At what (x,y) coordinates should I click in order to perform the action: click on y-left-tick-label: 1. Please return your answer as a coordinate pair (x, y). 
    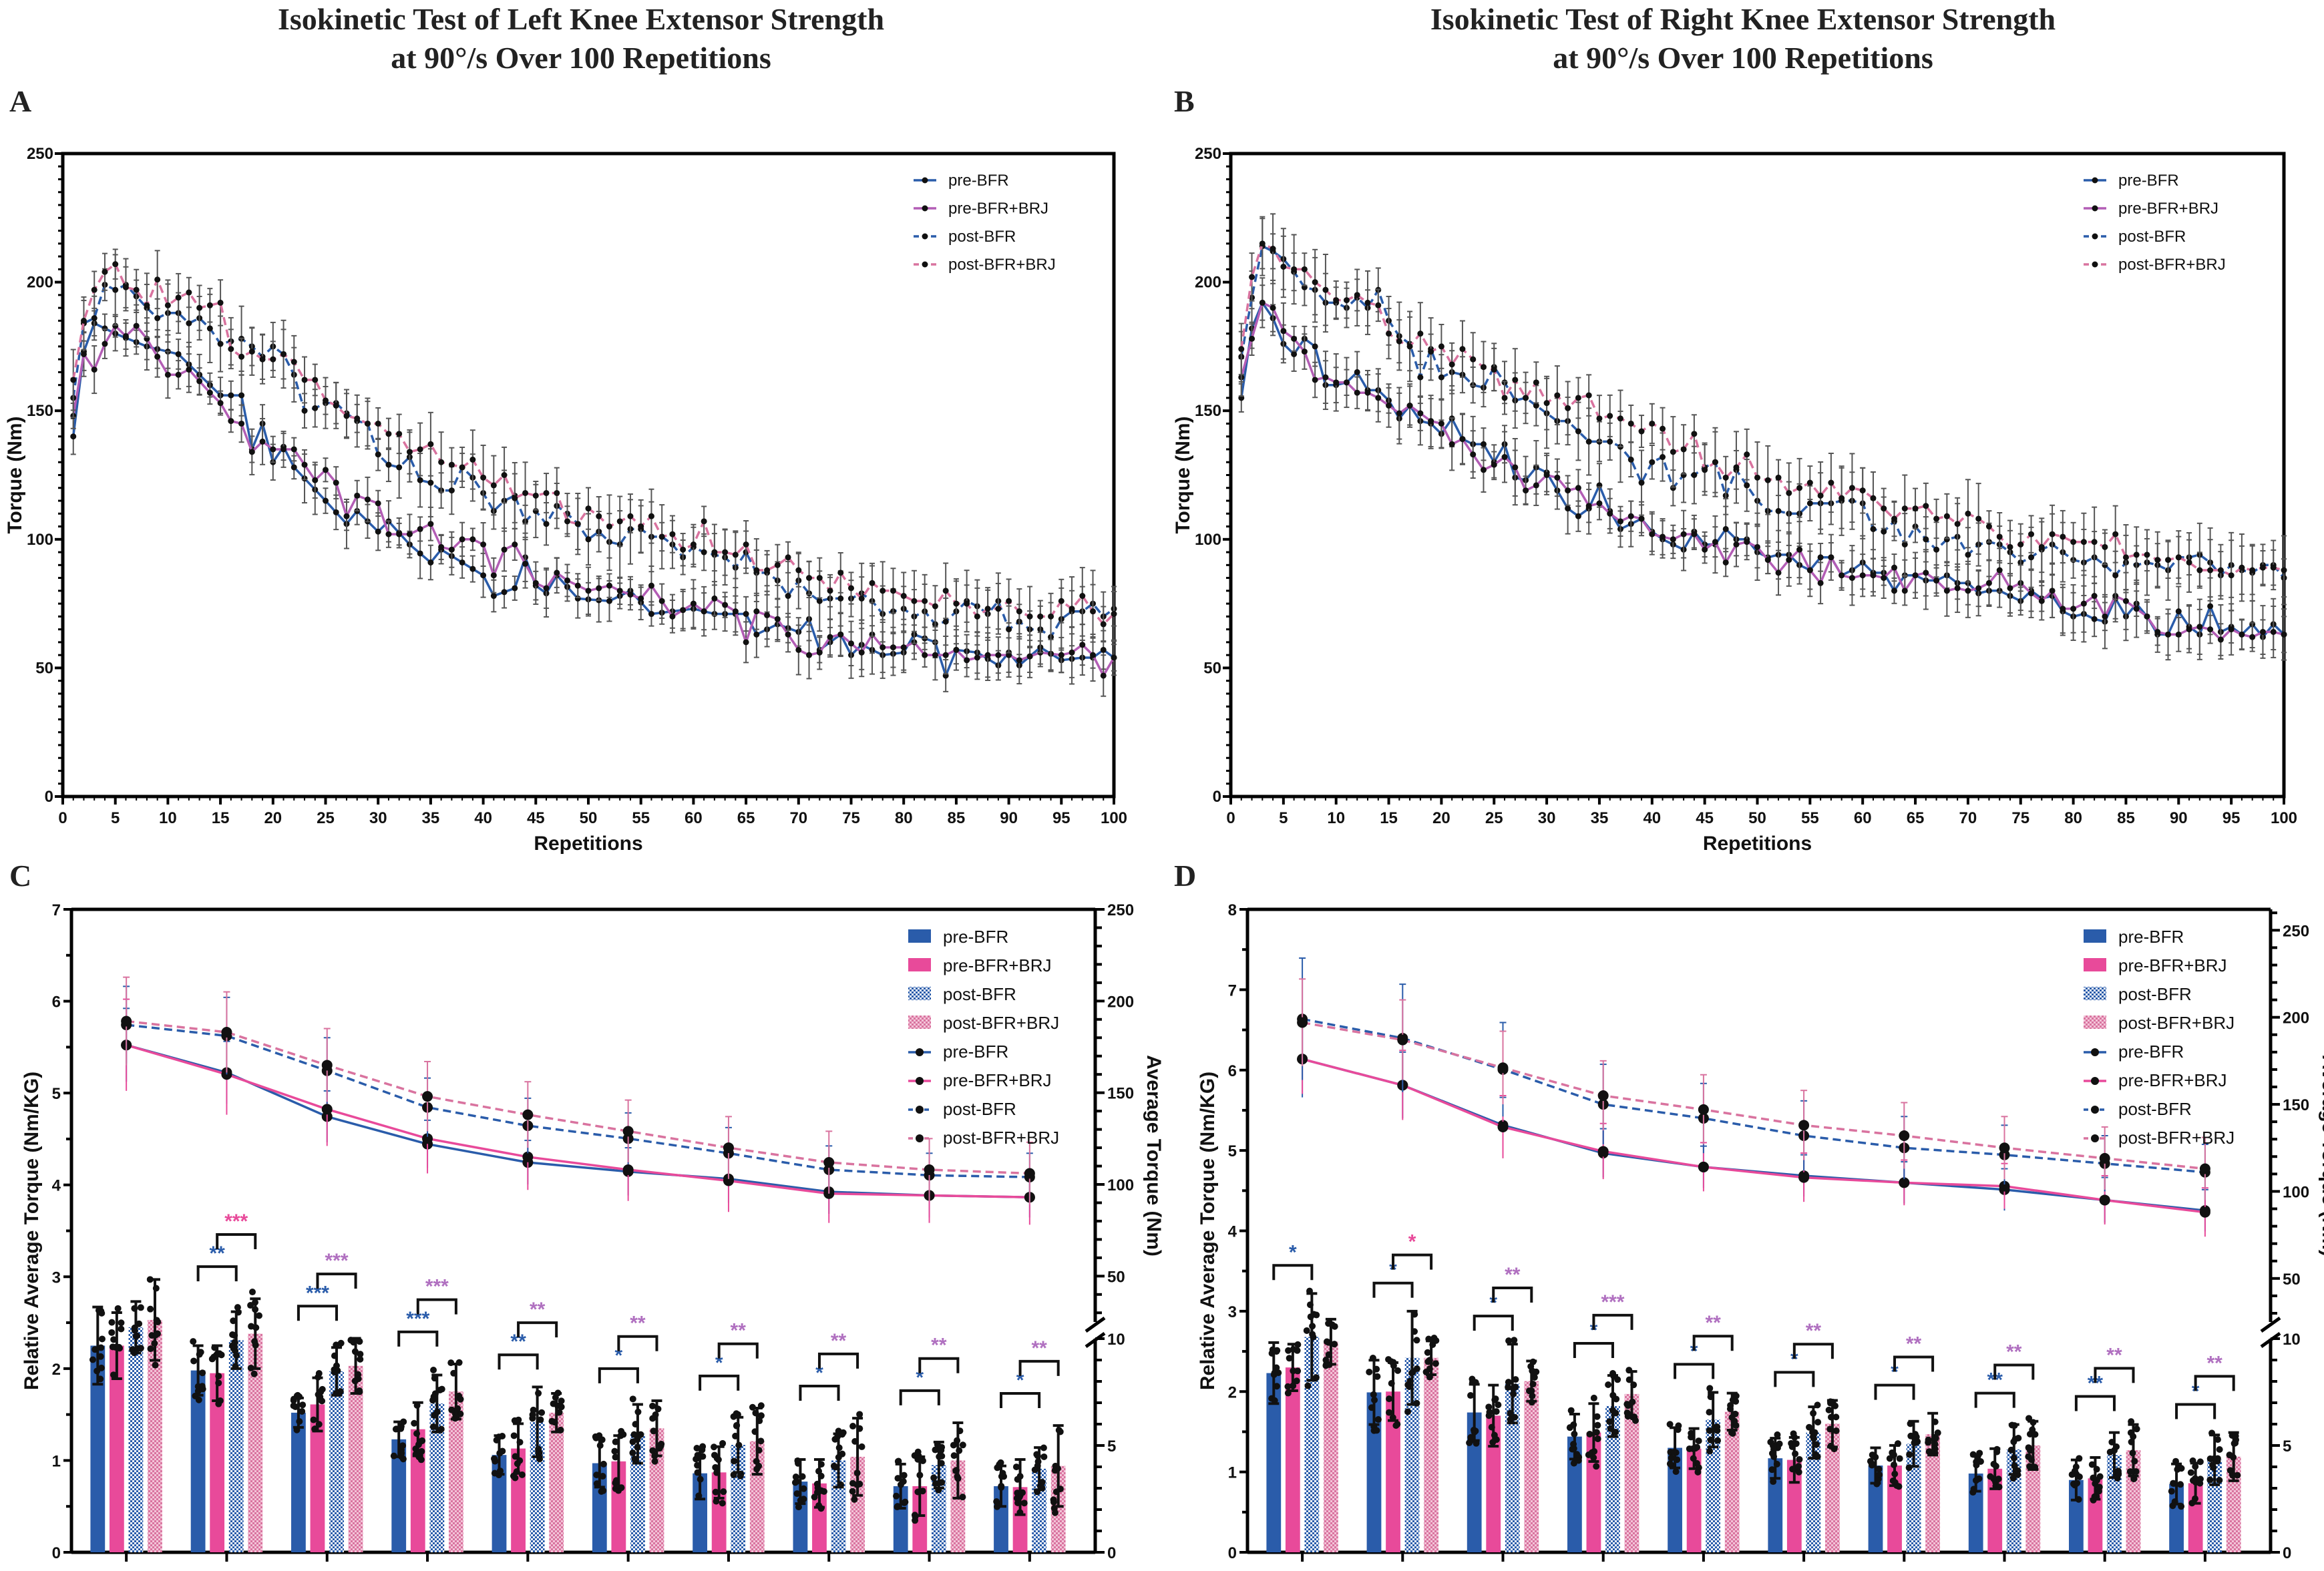
    Looking at the image, I should click on (1233, 1473).